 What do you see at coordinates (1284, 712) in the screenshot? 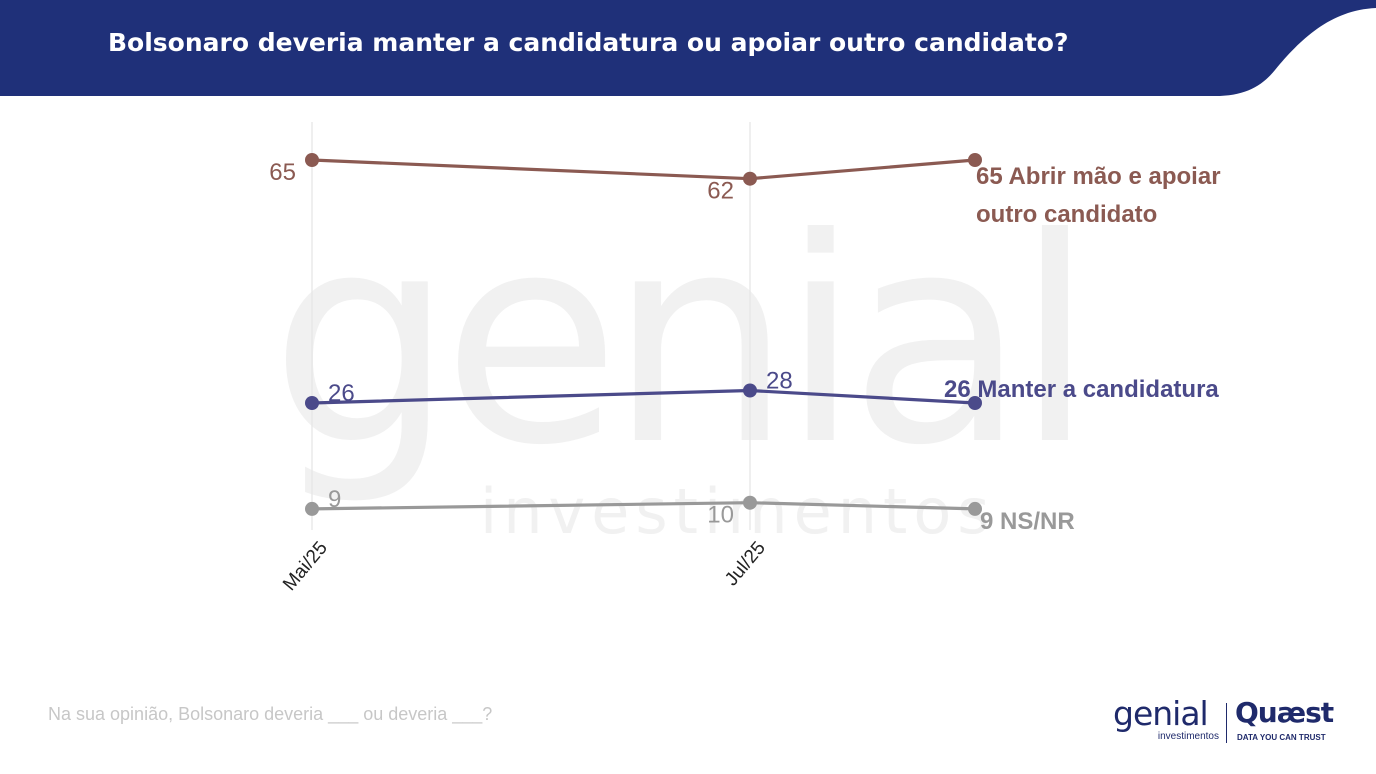
I see `quaest-logo-text: Quæst` at bounding box center [1284, 712].